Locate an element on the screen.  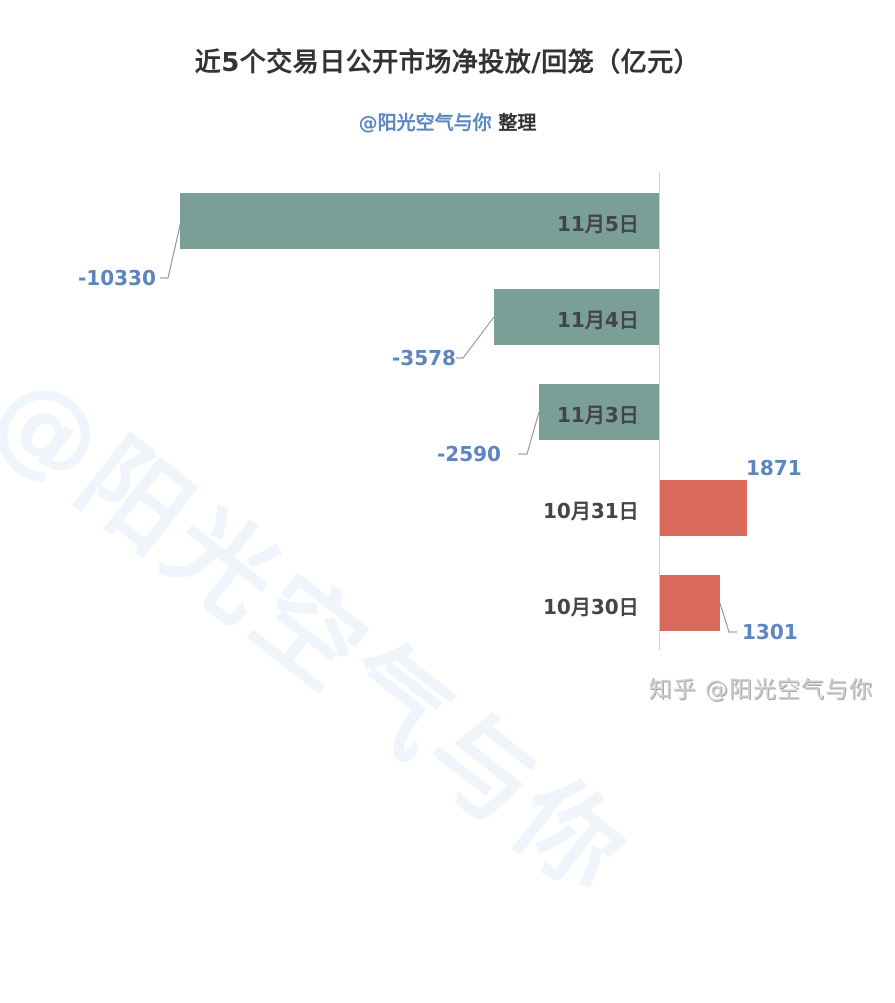
category-label-oct-30: 10月30日 is located at coordinates (591, 607).